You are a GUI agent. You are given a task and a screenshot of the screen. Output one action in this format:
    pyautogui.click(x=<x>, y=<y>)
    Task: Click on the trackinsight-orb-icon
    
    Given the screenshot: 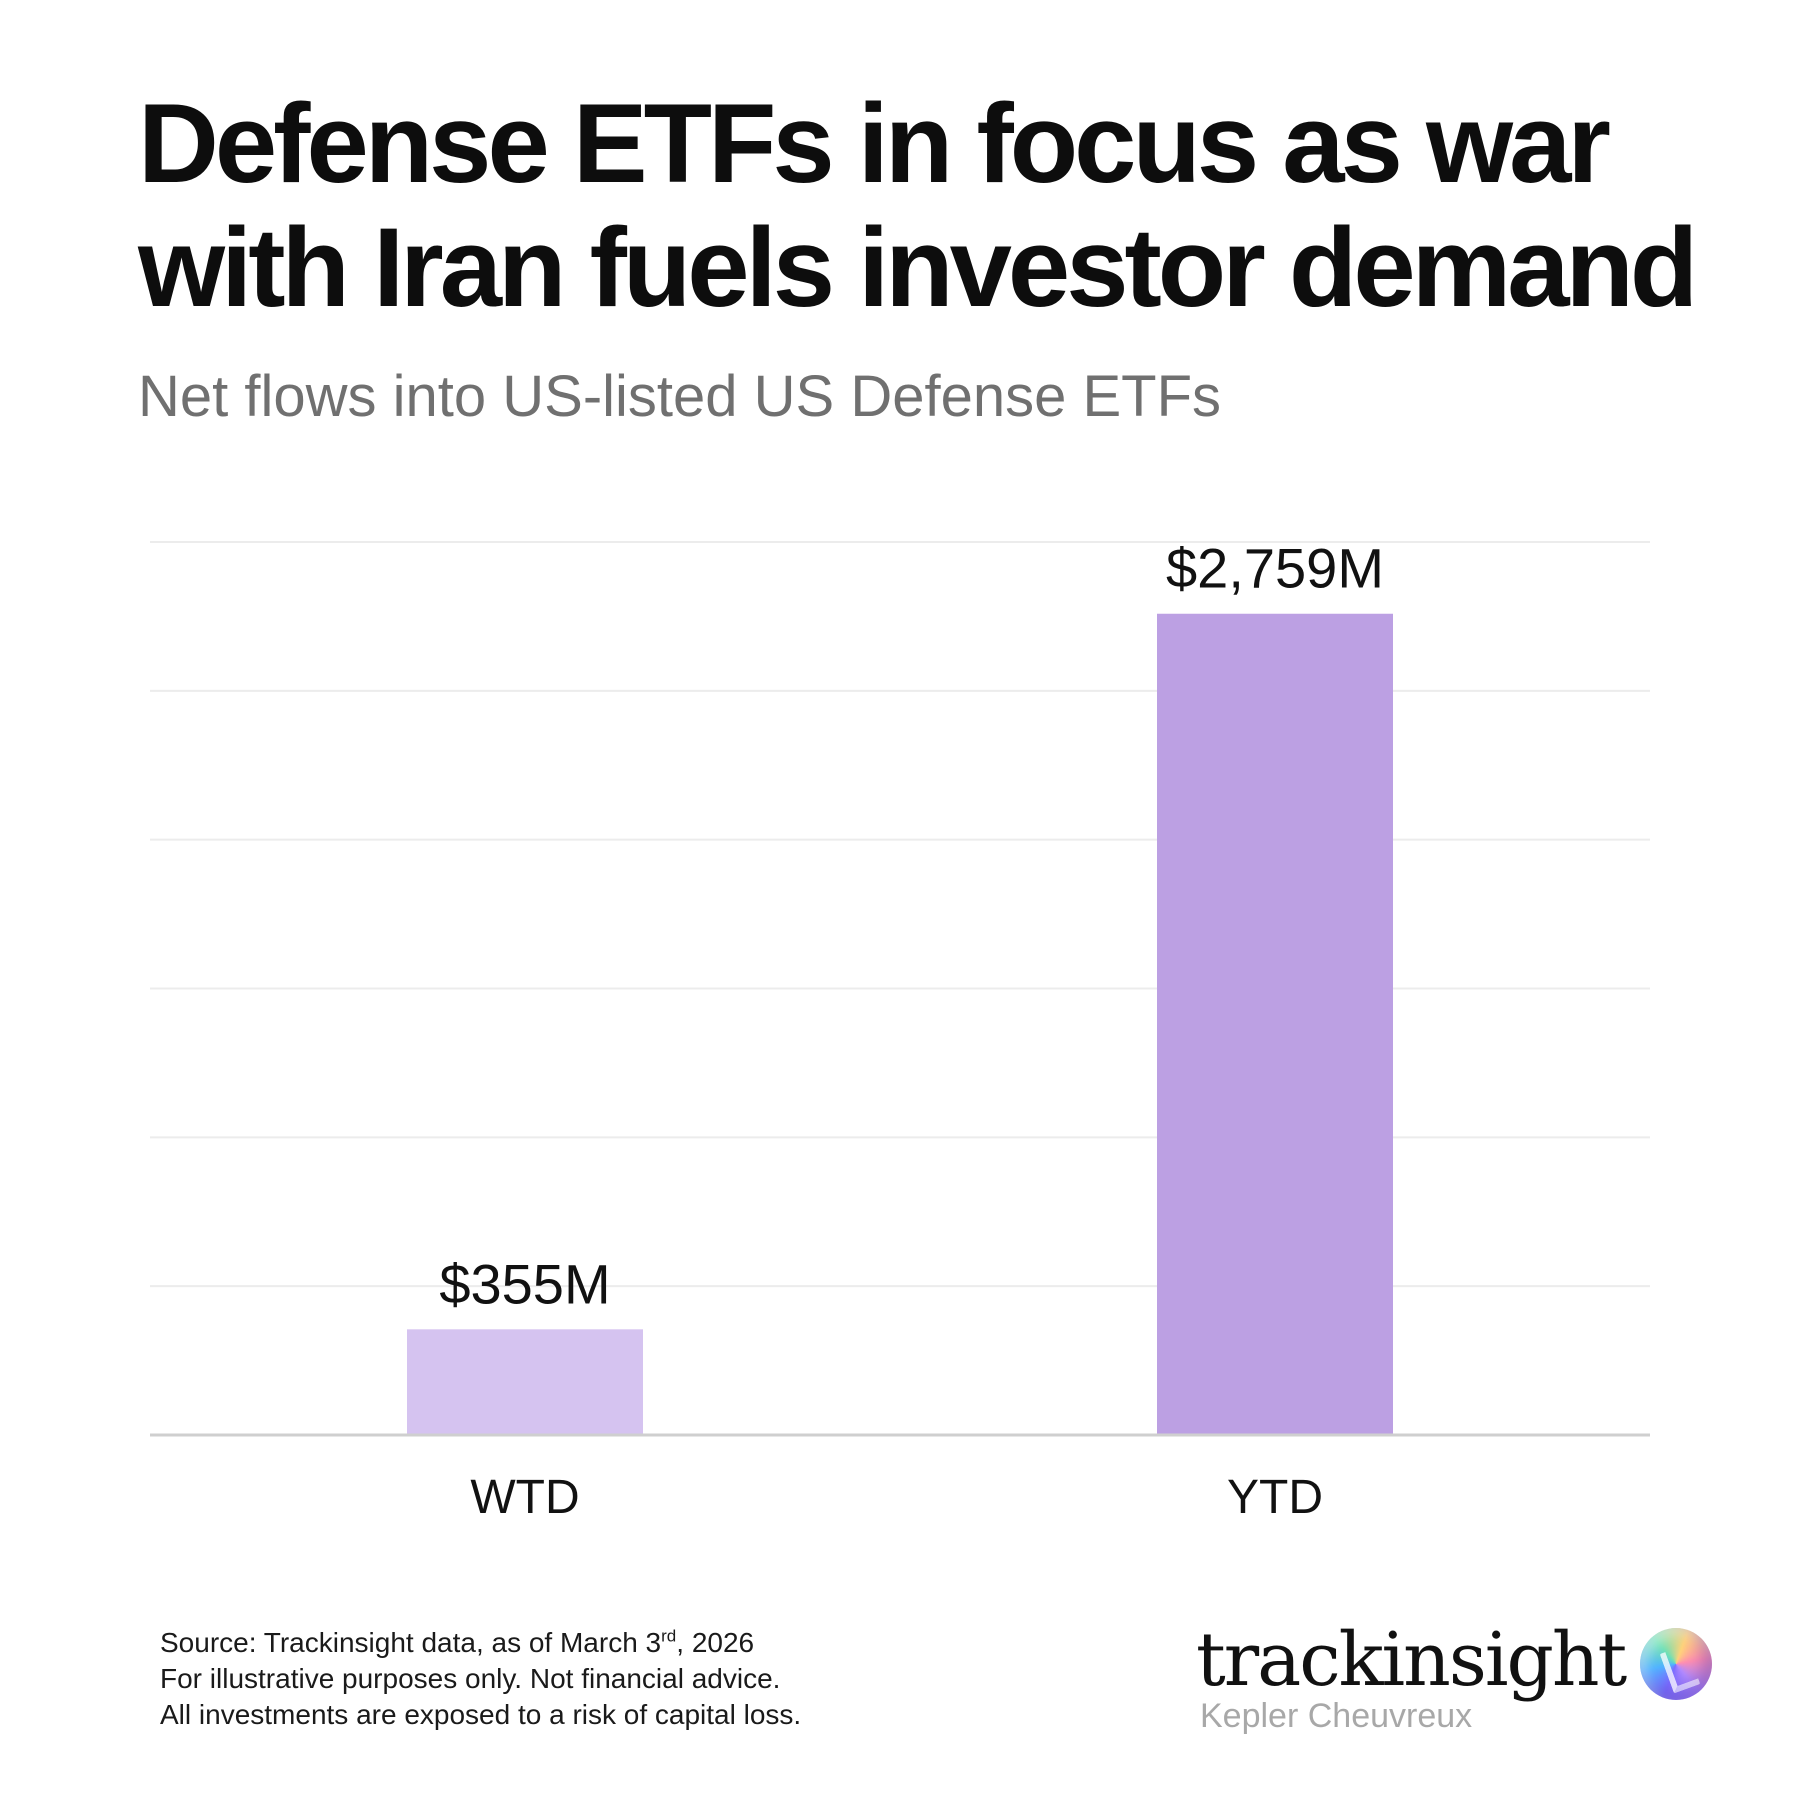 What is the action you would take?
    pyautogui.click(x=1676, y=1664)
    